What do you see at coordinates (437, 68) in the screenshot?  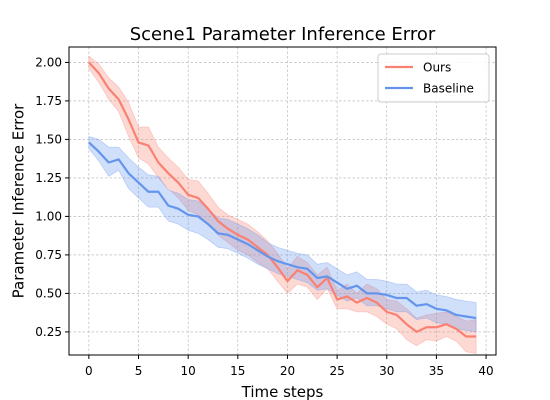 I see `legend-label-ours: Ours` at bounding box center [437, 68].